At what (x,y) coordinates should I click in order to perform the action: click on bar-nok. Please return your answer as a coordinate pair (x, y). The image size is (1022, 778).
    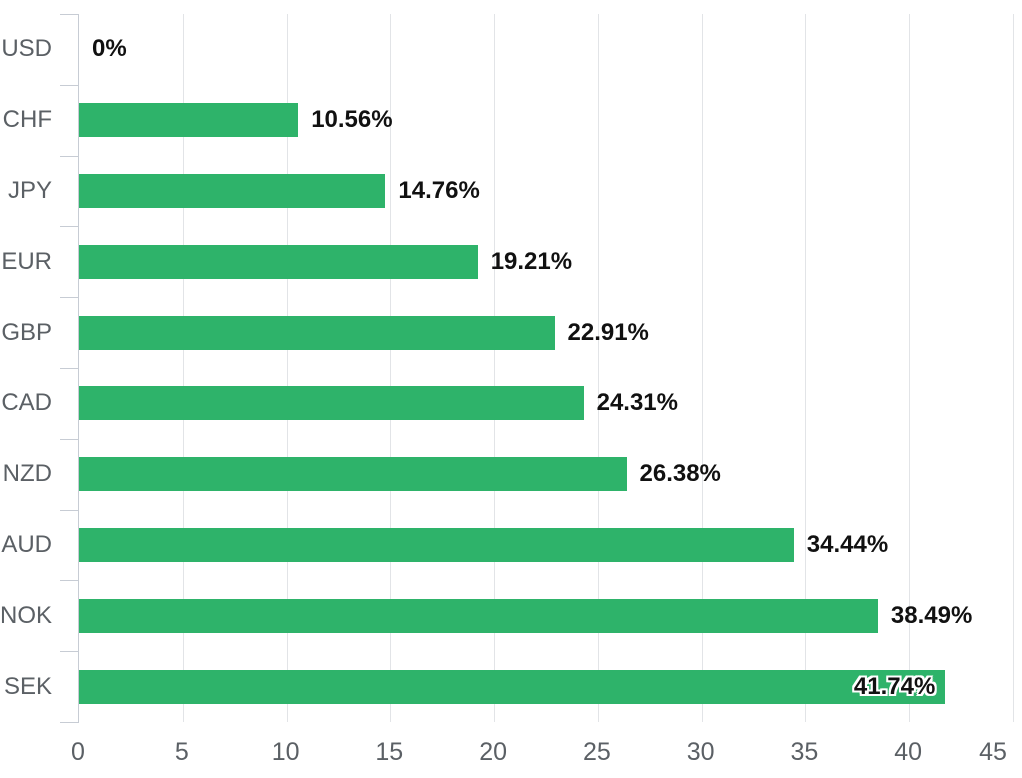
    Looking at the image, I should click on (478, 615).